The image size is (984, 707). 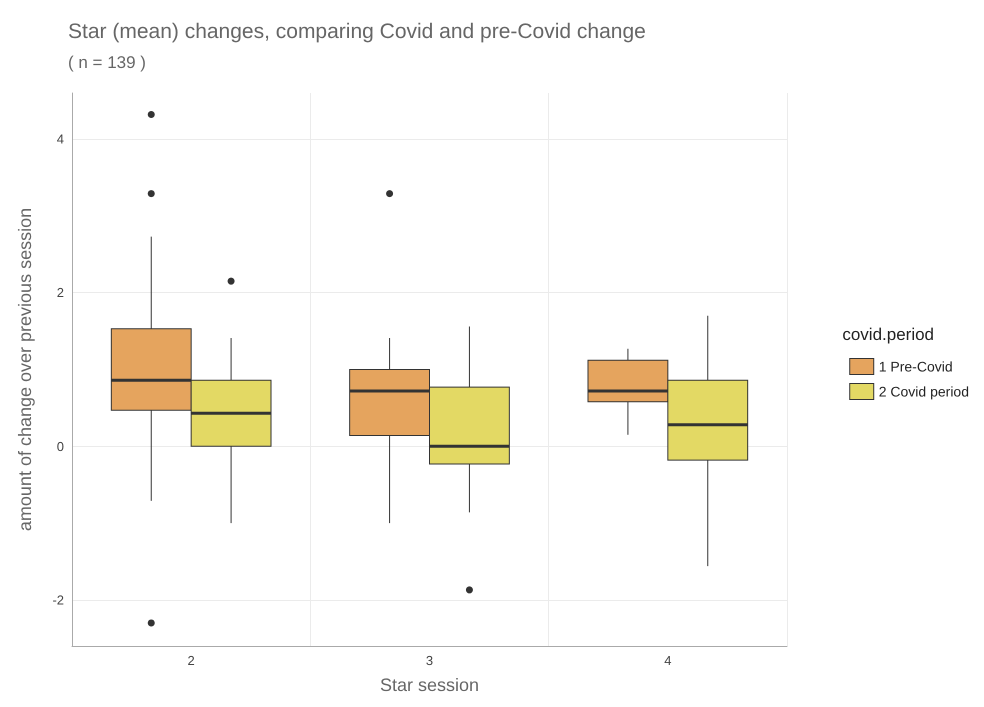 What do you see at coordinates (25, 370) in the screenshot?
I see `y-axis-title: amount of change over previous session` at bounding box center [25, 370].